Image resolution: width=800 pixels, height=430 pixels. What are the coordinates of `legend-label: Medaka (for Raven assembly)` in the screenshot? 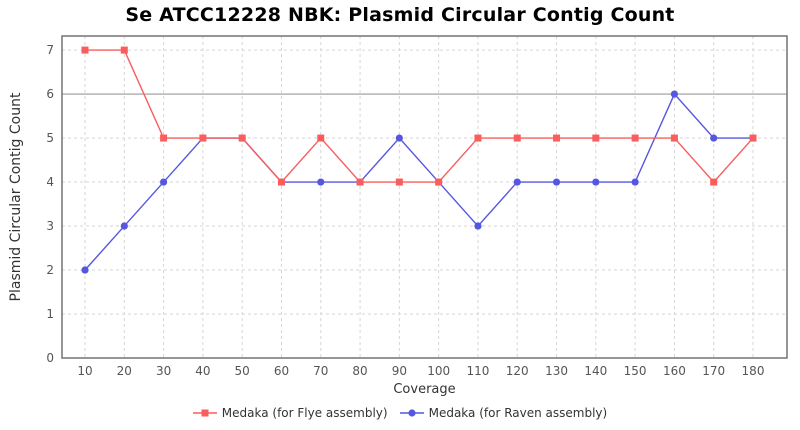 It's located at (518, 413).